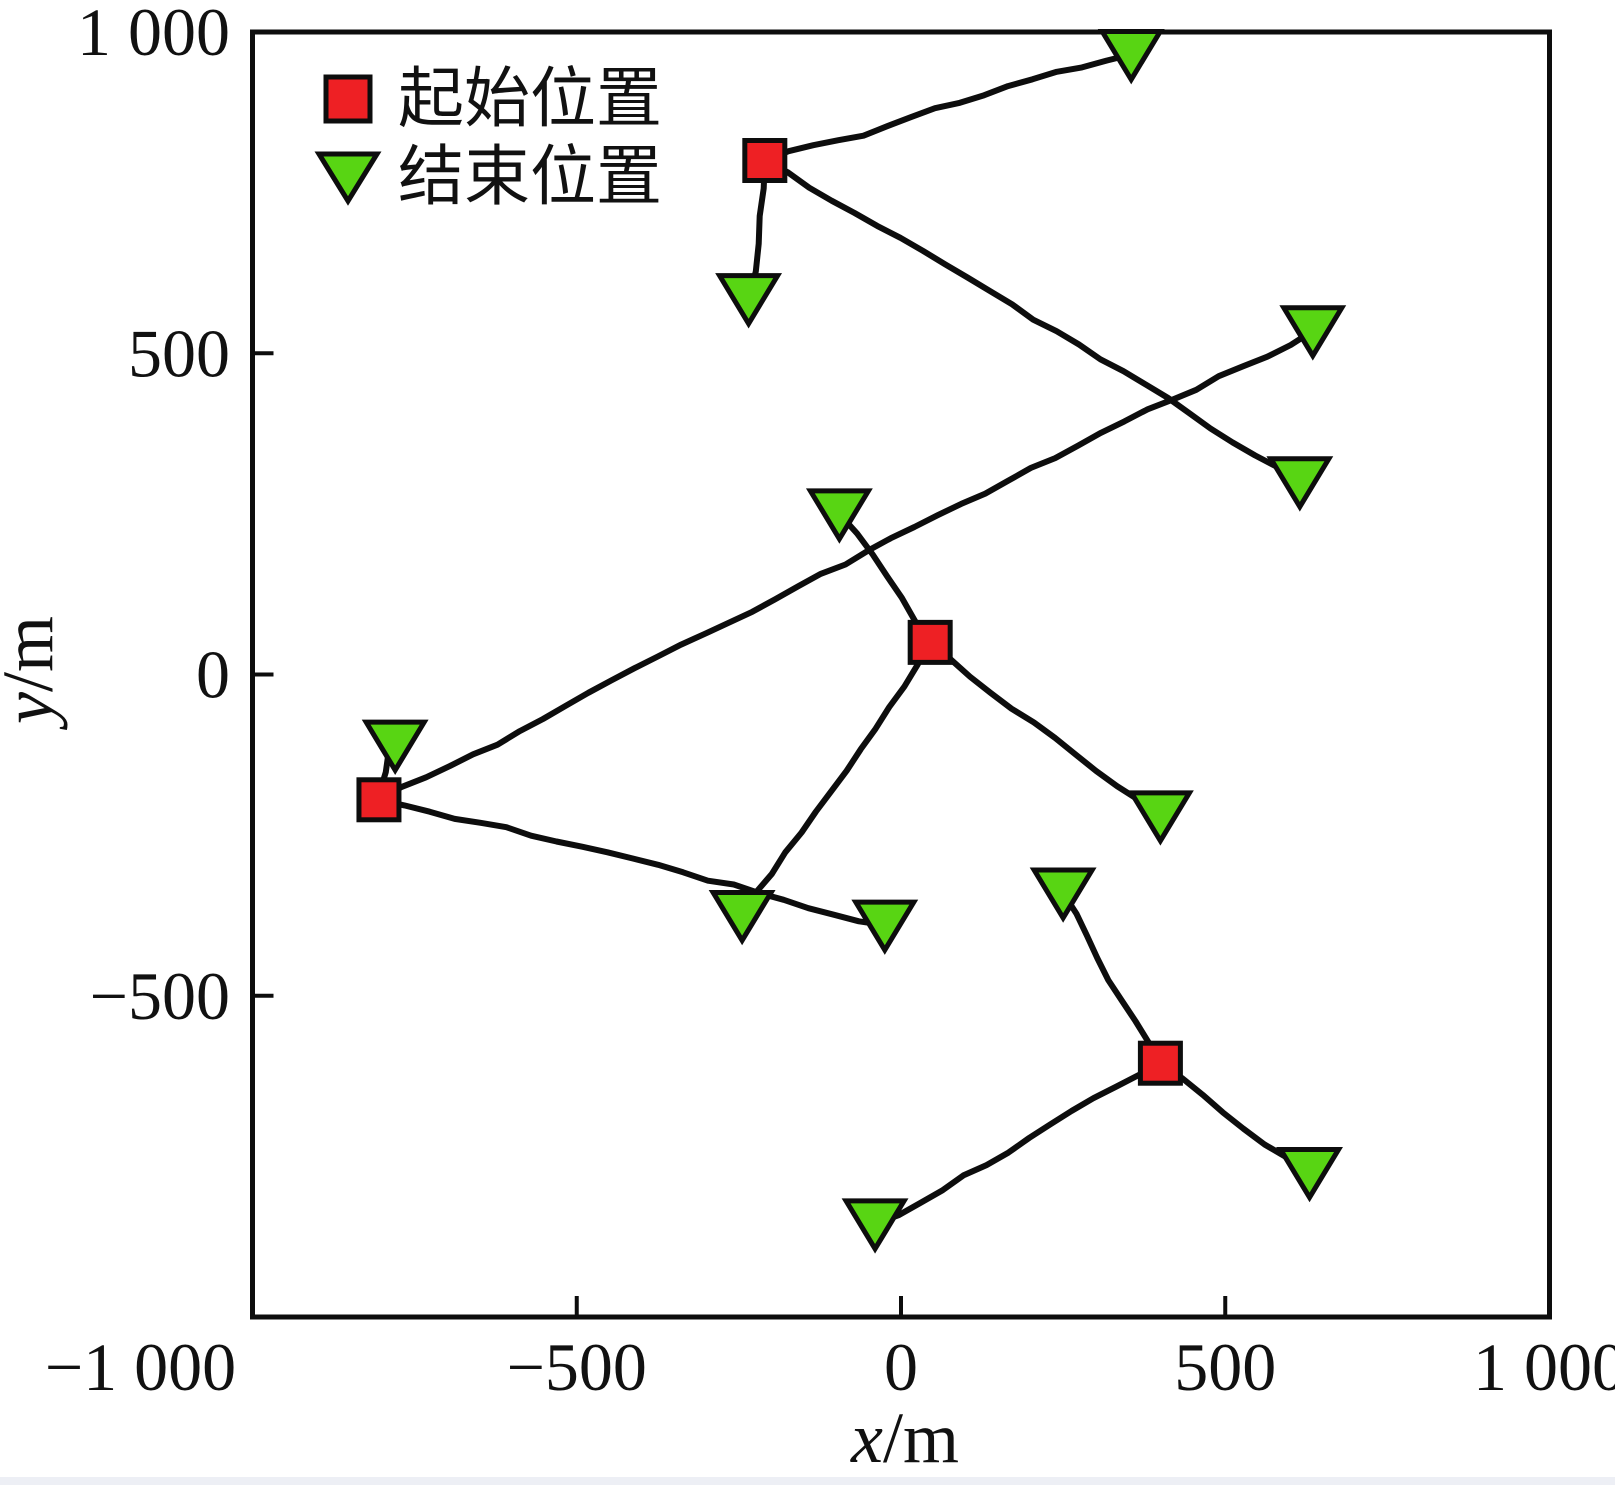  What do you see at coordinates (34, 673) in the screenshot?
I see `y-axis-label: y/m` at bounding box center [34, 673].